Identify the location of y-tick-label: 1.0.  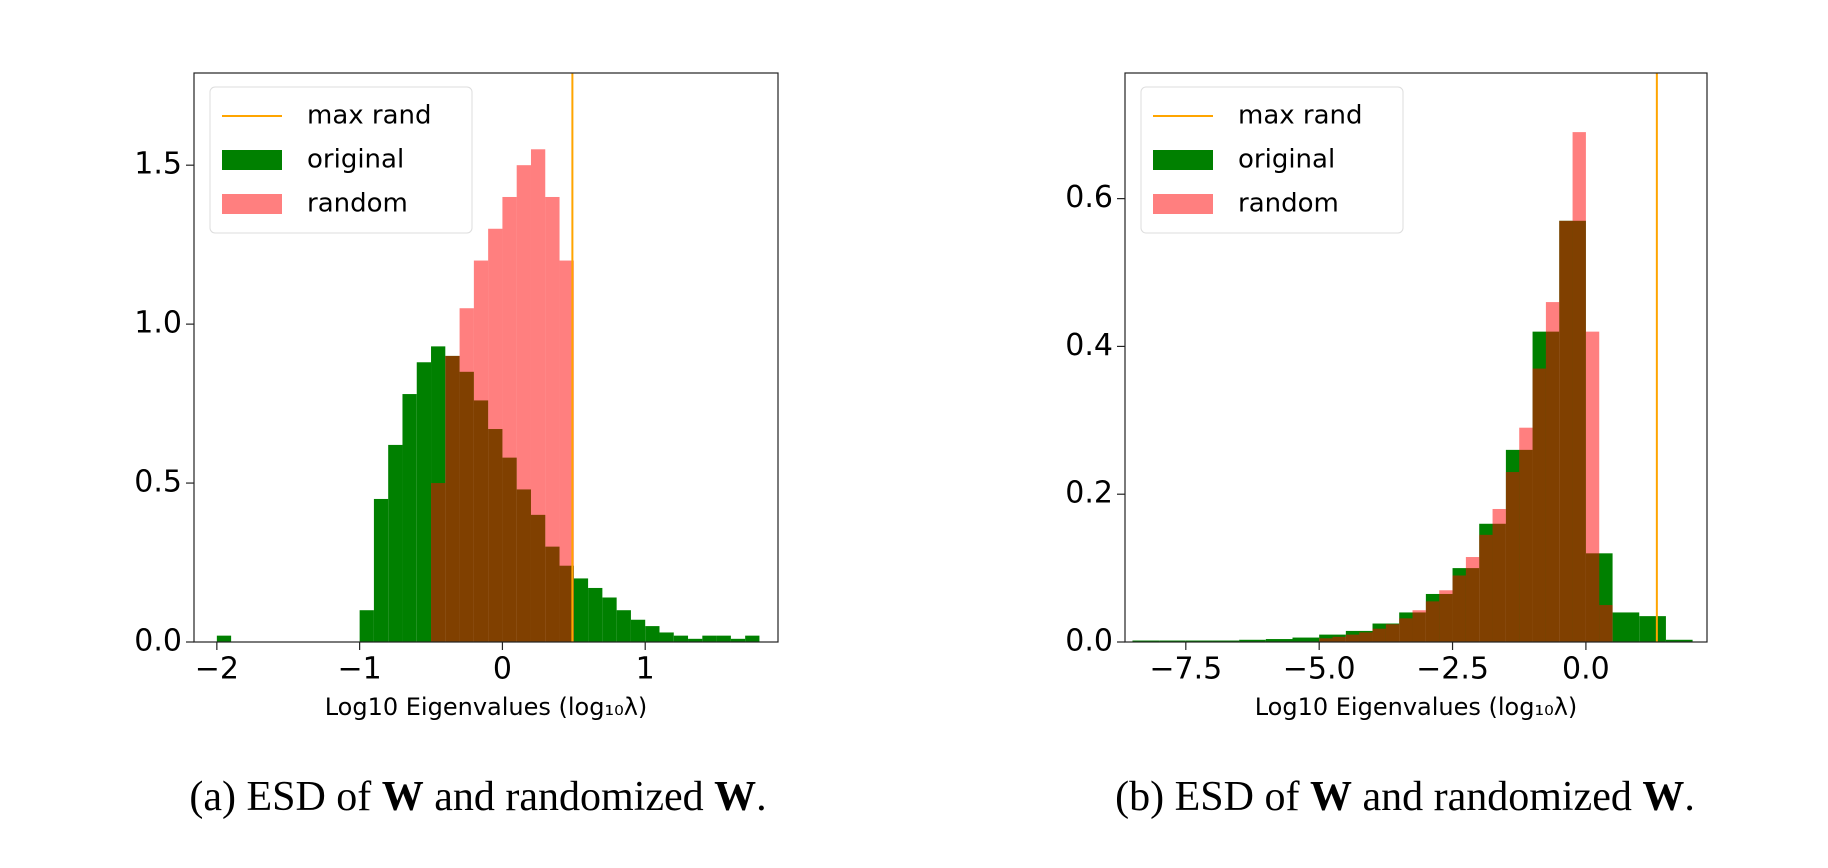
(158, 323).